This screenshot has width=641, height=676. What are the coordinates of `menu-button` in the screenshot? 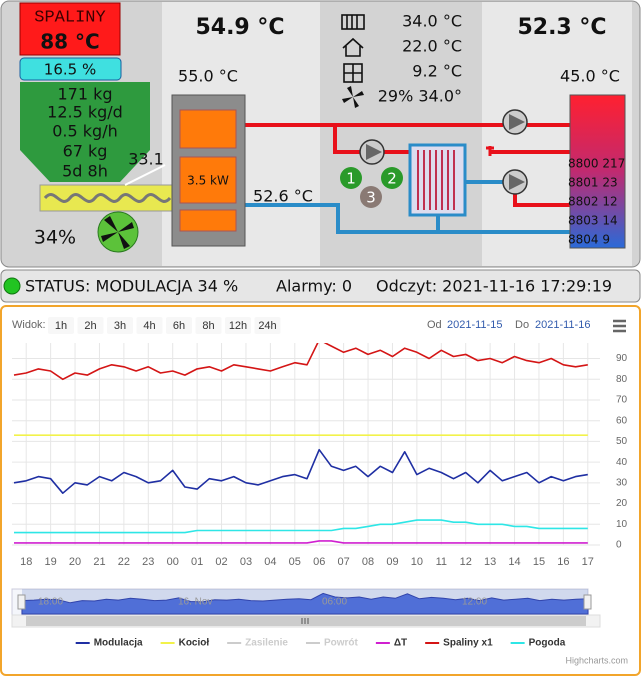 It's located at (619, 326).